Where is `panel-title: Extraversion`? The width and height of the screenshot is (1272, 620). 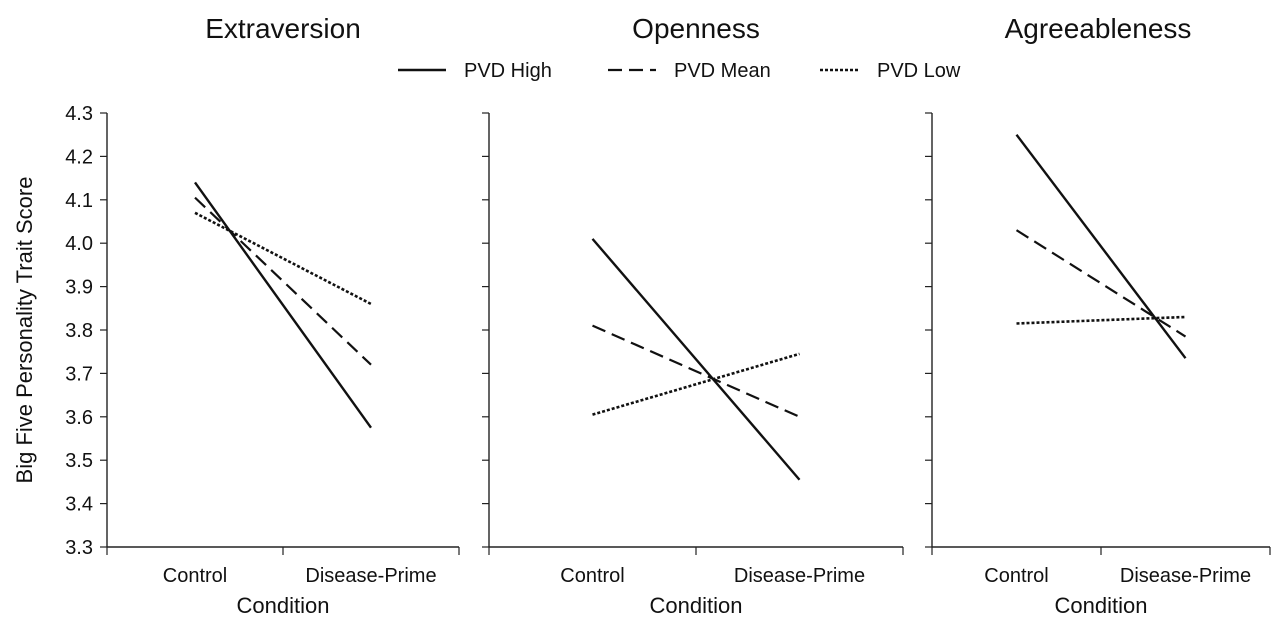
panel-title: Extraversion is located at coordinates (283, 28).